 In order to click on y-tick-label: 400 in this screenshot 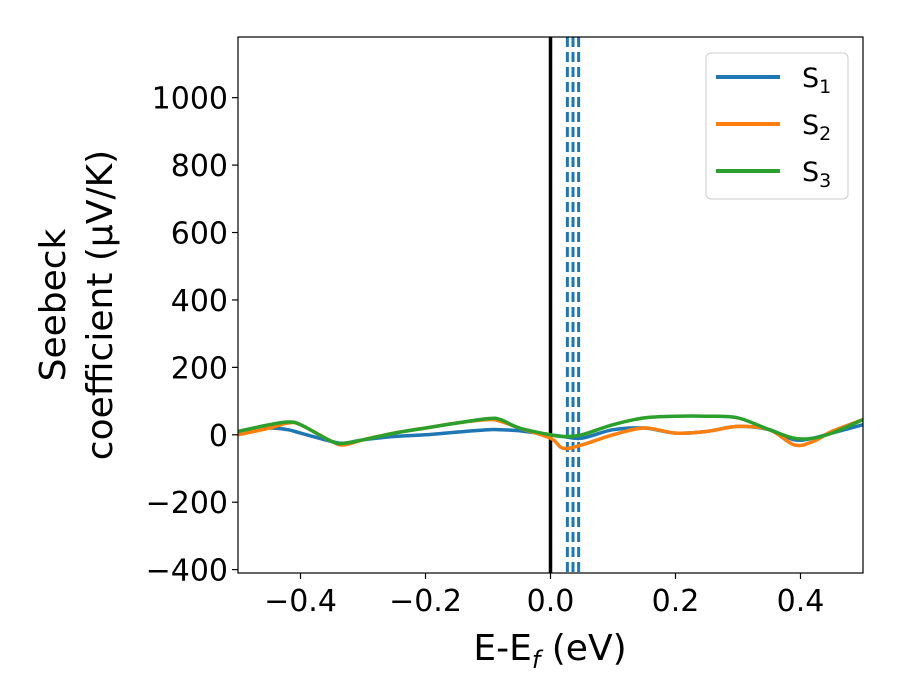, I will do `click(199, 301)`.